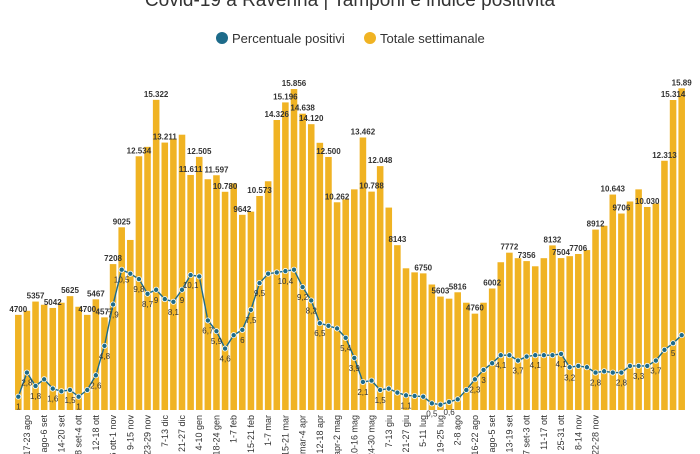 Image resolution: width=700 pixels, height=454 pixels. I want to click on positivity-label: 8,1, so click(174, 312).